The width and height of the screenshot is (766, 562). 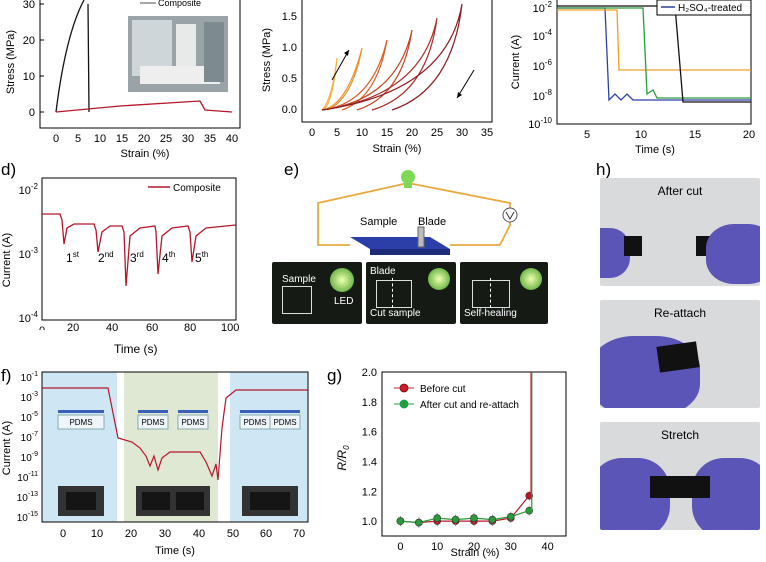 What do you see at coordinates (654, 40) in the screenshot?
I see `orange-trace` at bounding box center [654, 40].